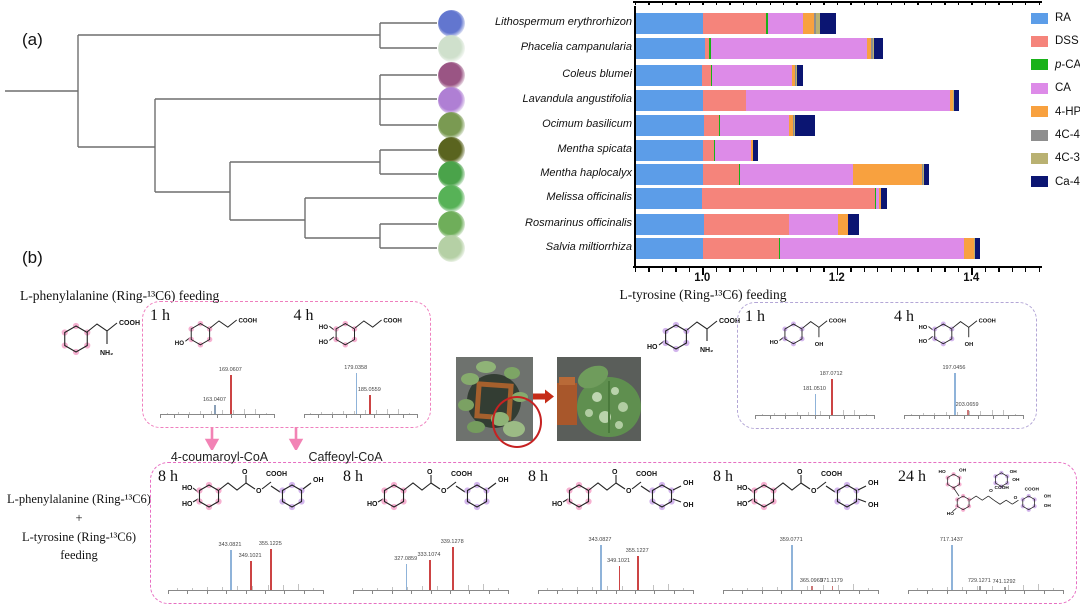  I want to click on combined-feeding-line: +, so click(79, 517).